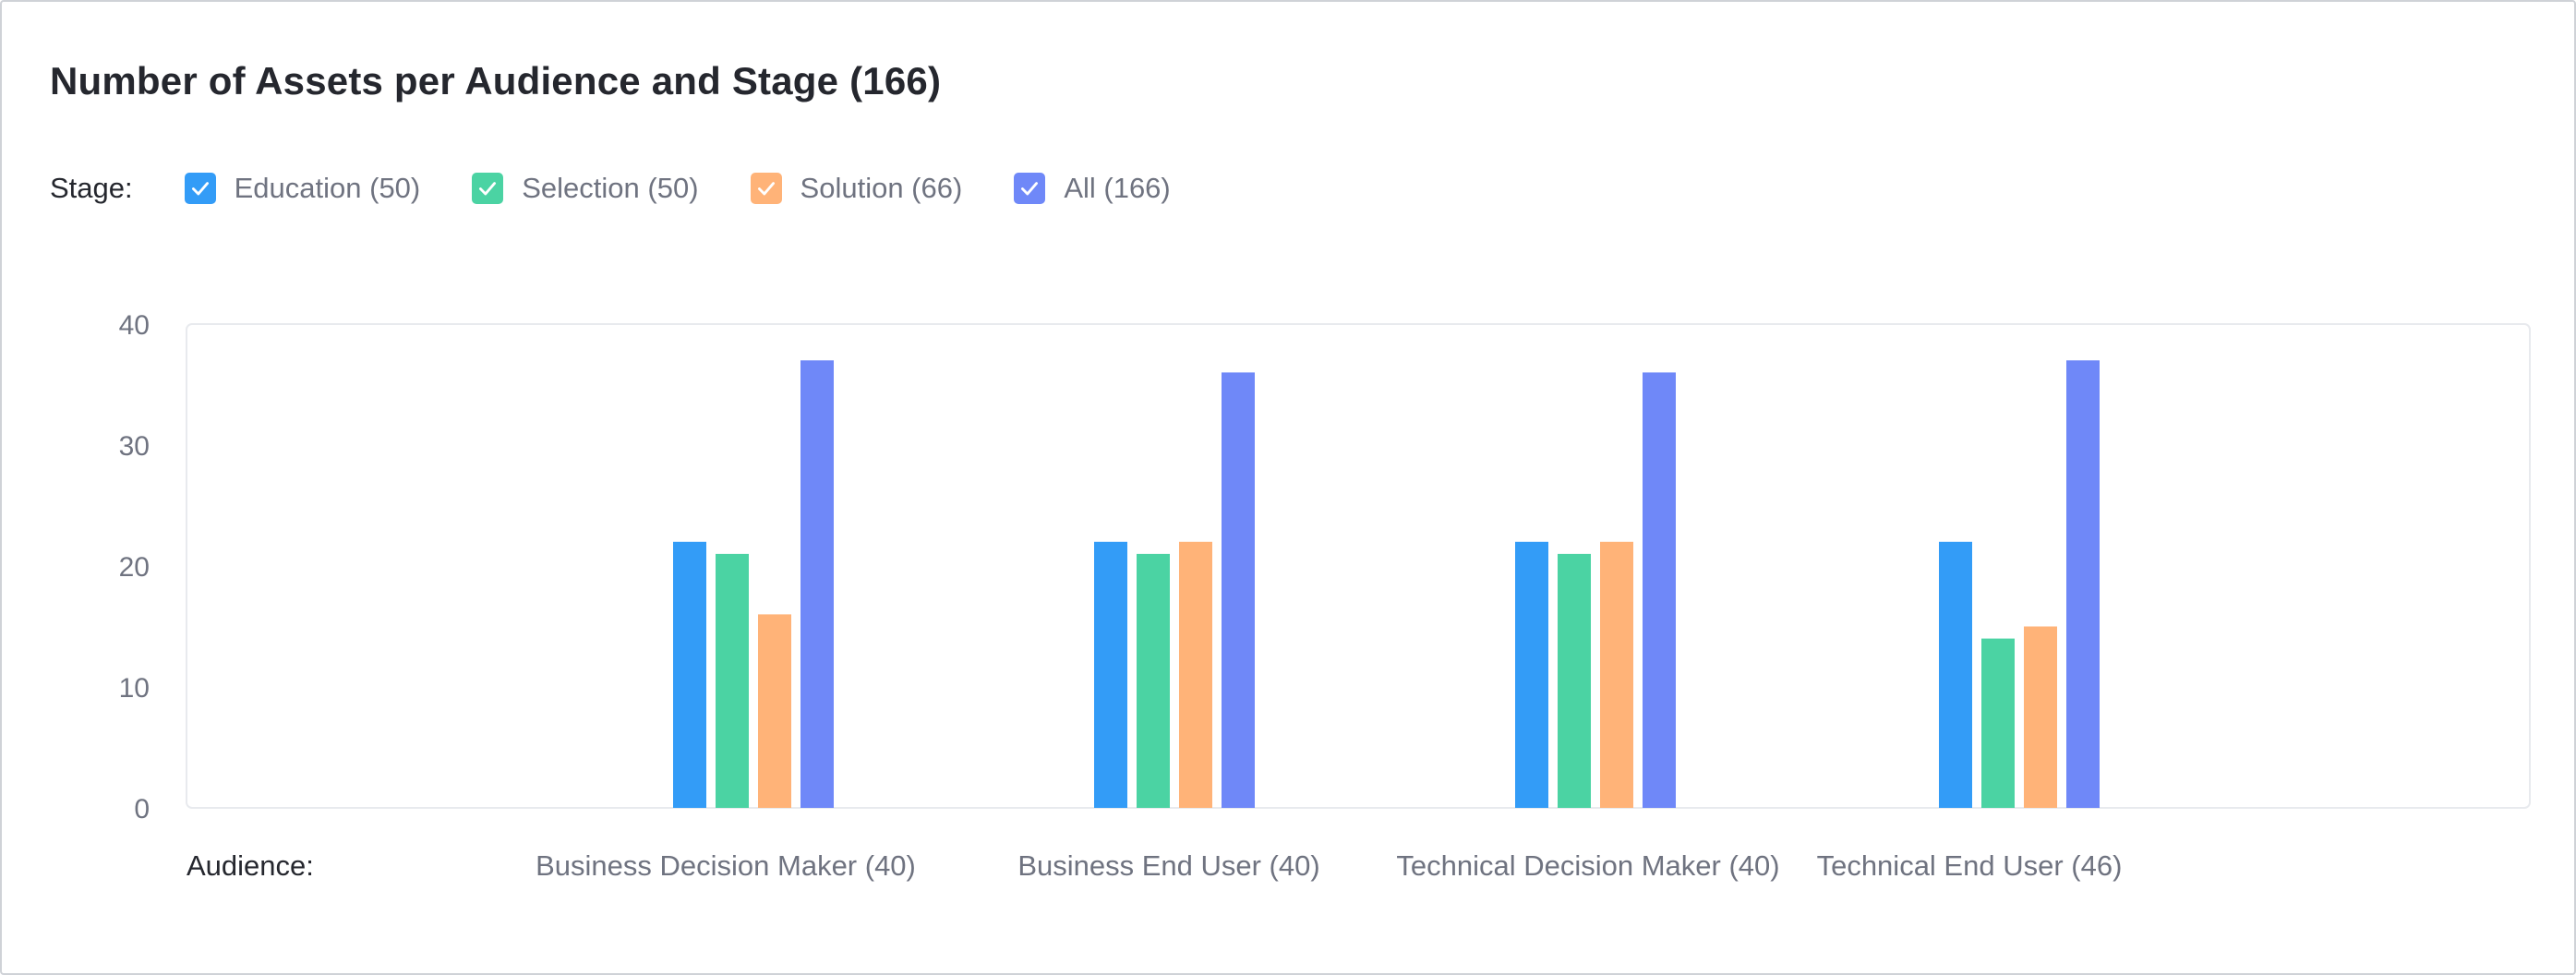 The image size is (2576, 975). I want to click on category-label: Business End User (40), so click(1168, 865).